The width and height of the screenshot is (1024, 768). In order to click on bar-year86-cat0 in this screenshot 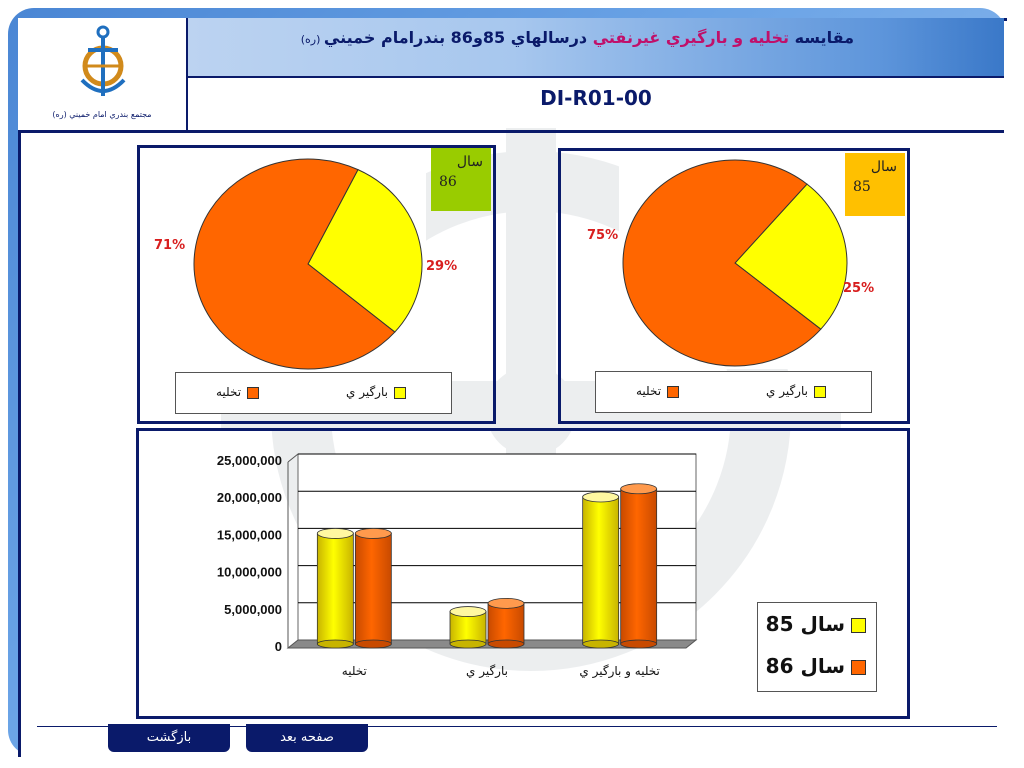, I will do `click(373, 588)`.